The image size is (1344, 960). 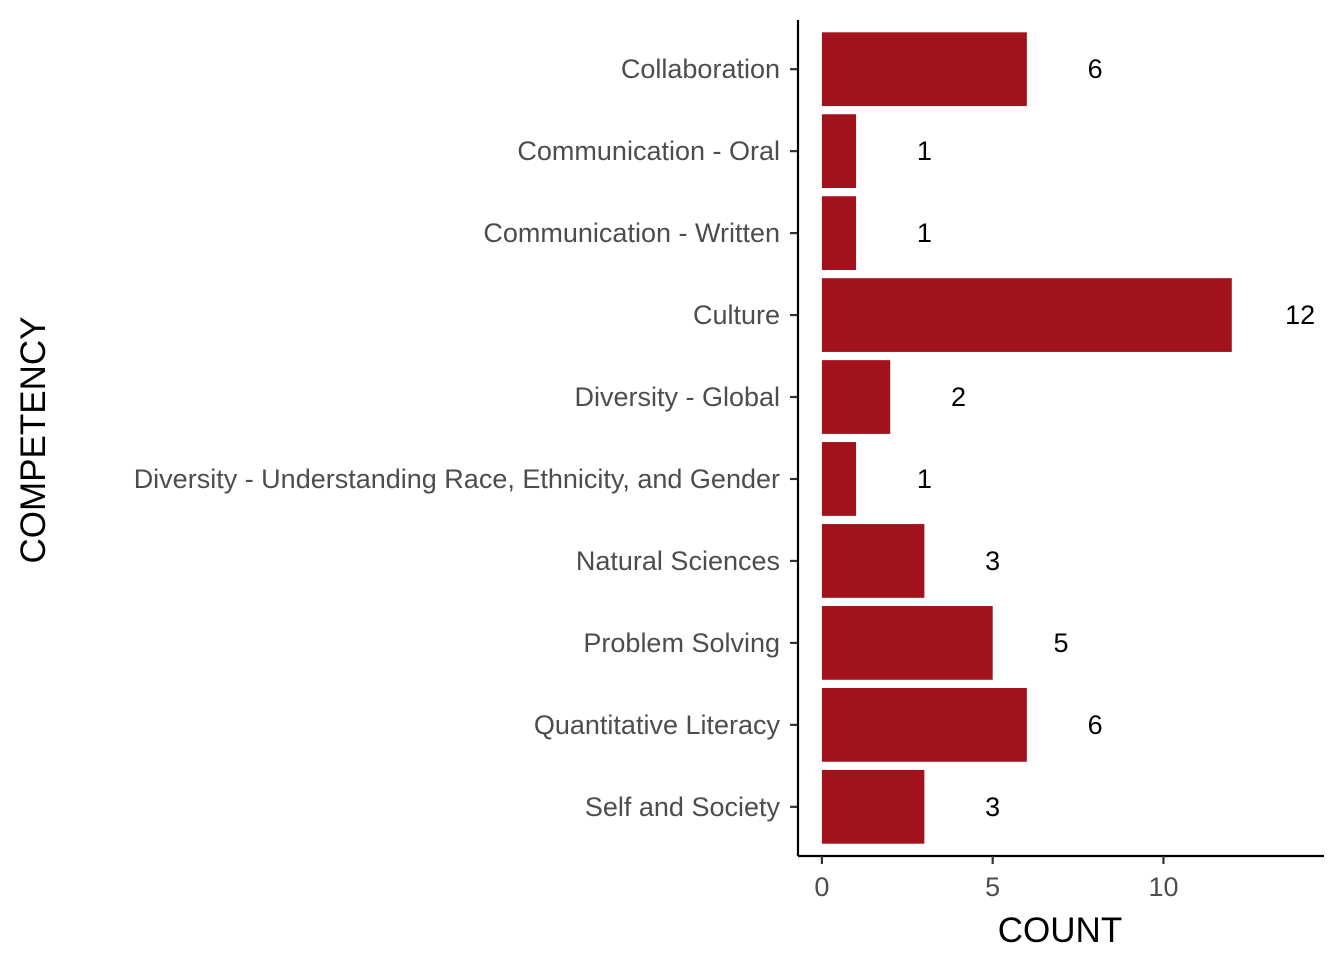 What do you see at coordinates (678, 561) in the screenshot?
I see `y-tick-label: Natural Sciences` at bounding box center [678, 561].